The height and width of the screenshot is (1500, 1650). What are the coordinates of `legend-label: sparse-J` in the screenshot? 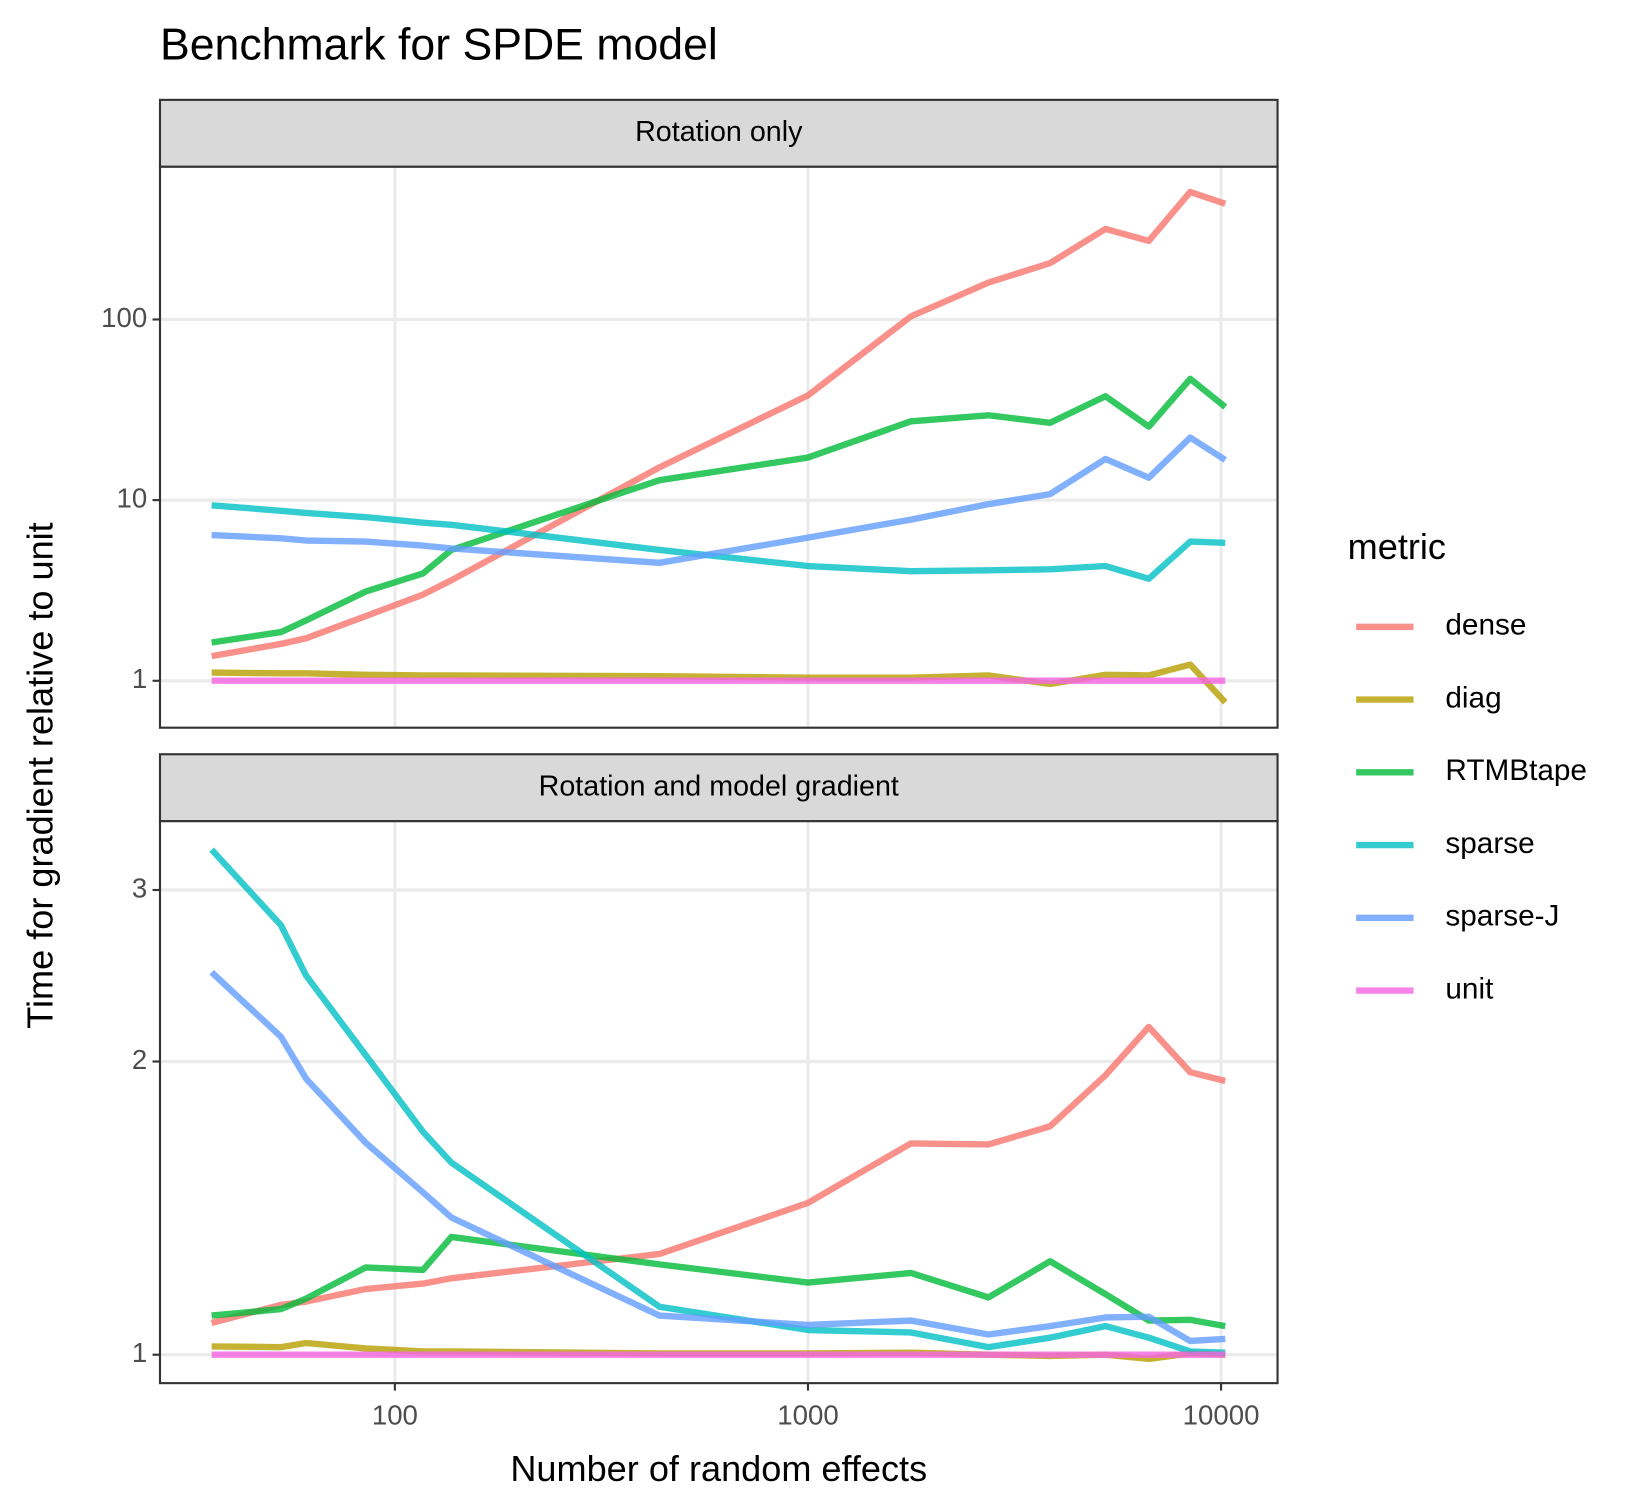 It's located at (1502, 916).